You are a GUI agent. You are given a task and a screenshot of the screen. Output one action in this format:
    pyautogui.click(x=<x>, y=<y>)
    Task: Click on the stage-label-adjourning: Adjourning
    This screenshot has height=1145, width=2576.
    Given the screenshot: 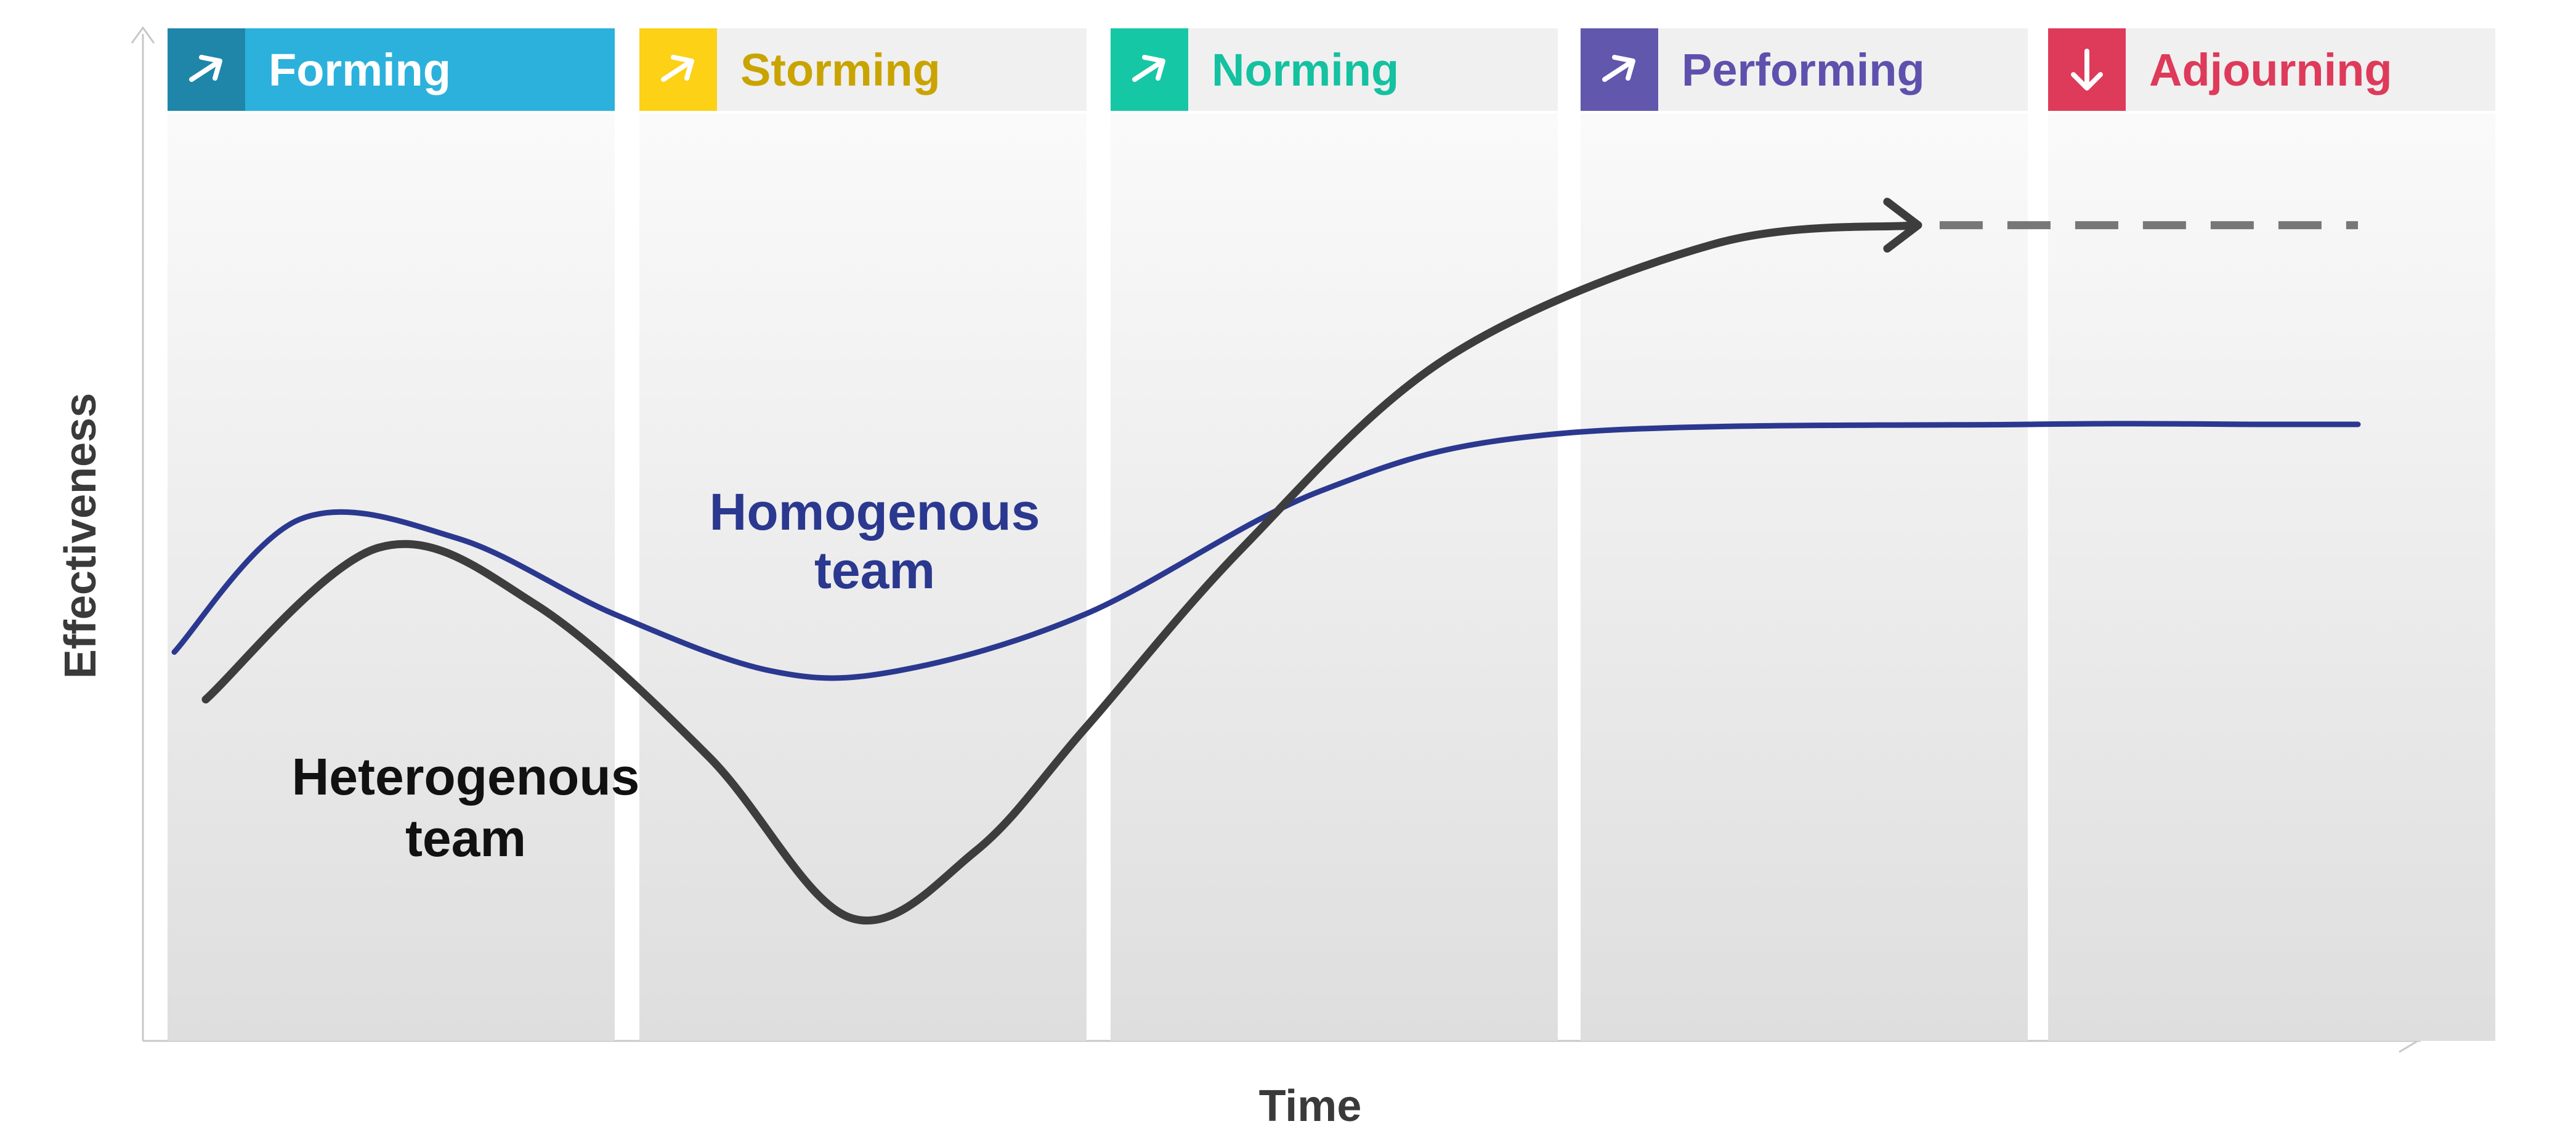 What is the action you would take?
    pyautogui.click(x=2270, y=69)
    